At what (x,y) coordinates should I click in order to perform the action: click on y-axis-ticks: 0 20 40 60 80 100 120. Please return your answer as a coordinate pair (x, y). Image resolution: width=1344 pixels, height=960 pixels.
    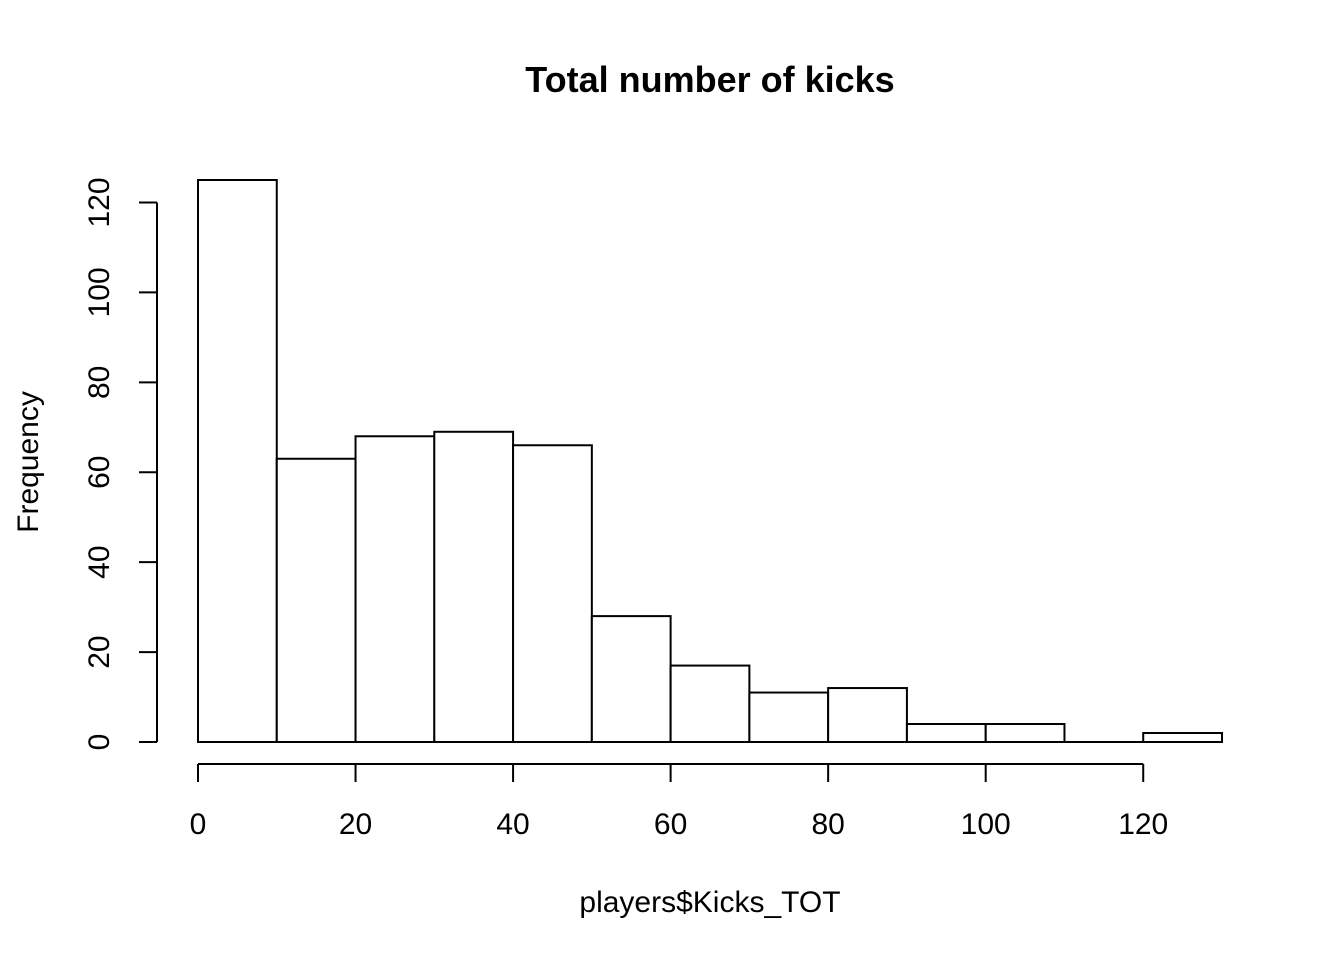
    Looking at the image, I should click on (120, 463).